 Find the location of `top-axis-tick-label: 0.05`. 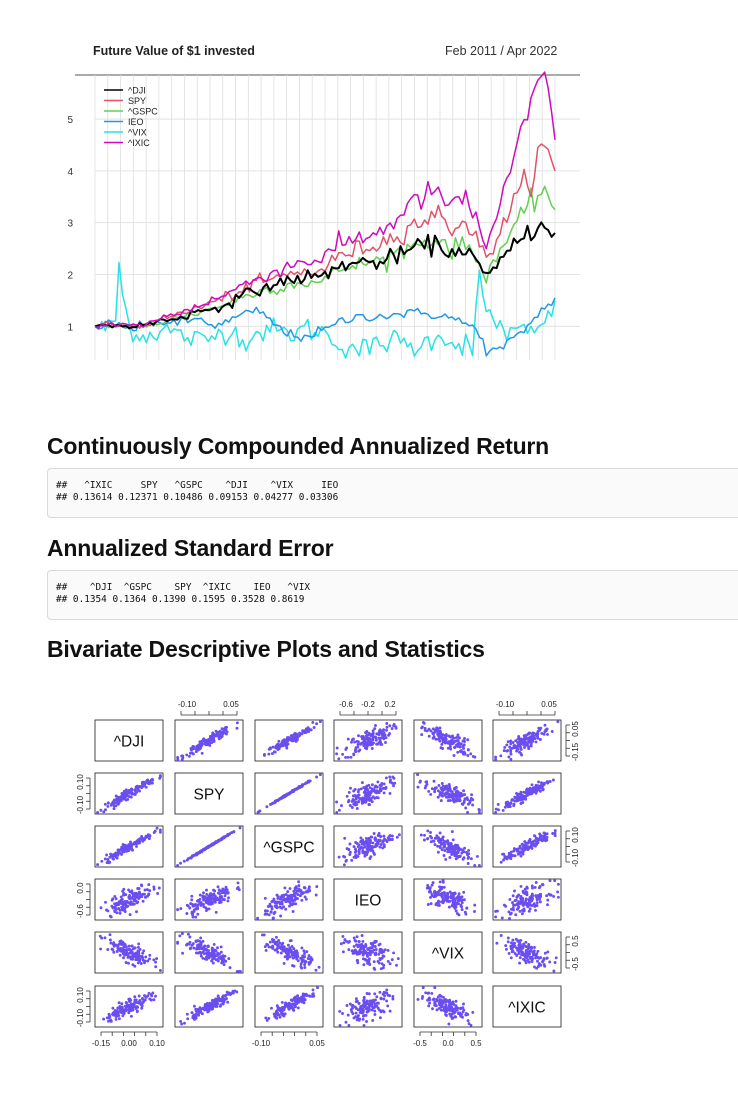

top-axis-tick-label: 0.05 is located at coordinates (549, 704).